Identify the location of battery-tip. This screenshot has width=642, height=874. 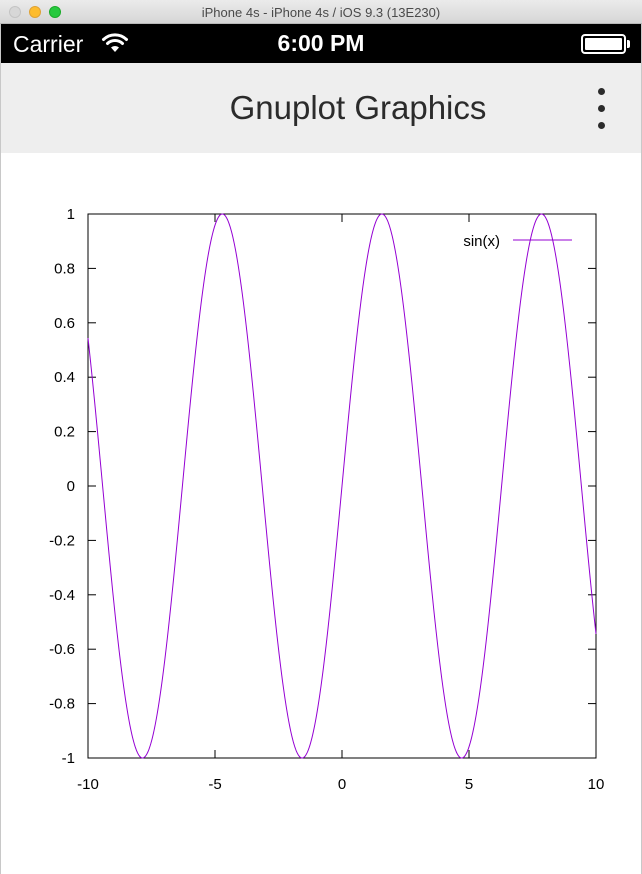
(628, 44).